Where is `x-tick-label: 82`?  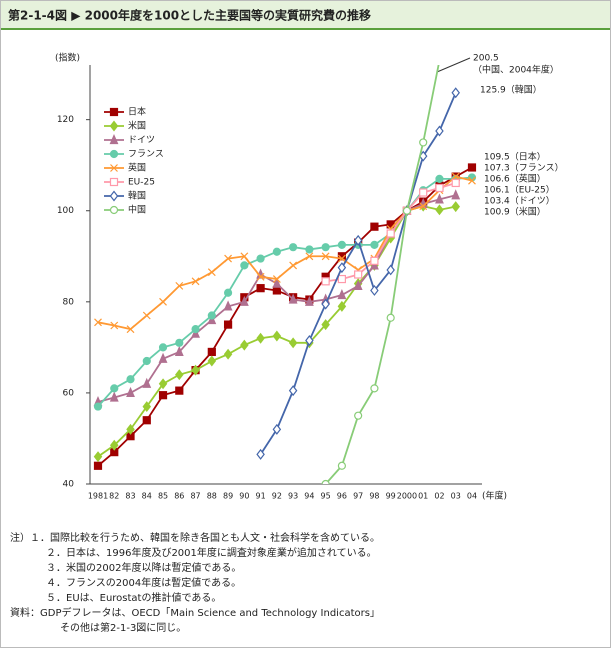
x-tick-label: 82 is located at coordinates (114, 496).